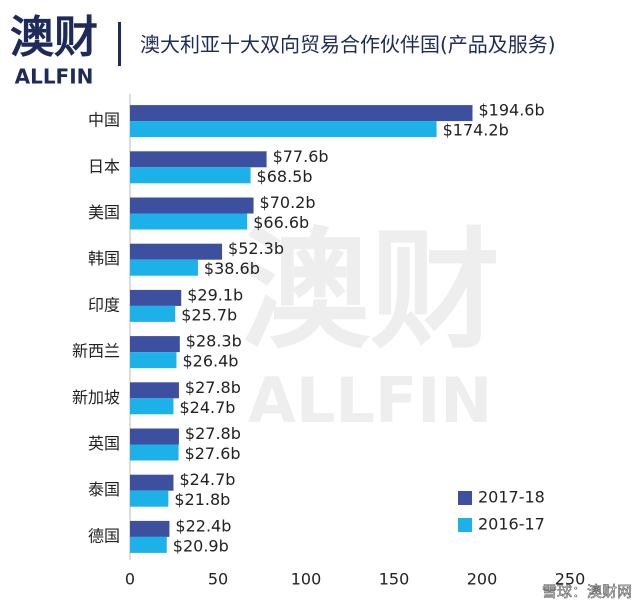  Describe the element at coordinates (104, 120) in the screenshot. I see `y-tick-label: 中国` at that location.